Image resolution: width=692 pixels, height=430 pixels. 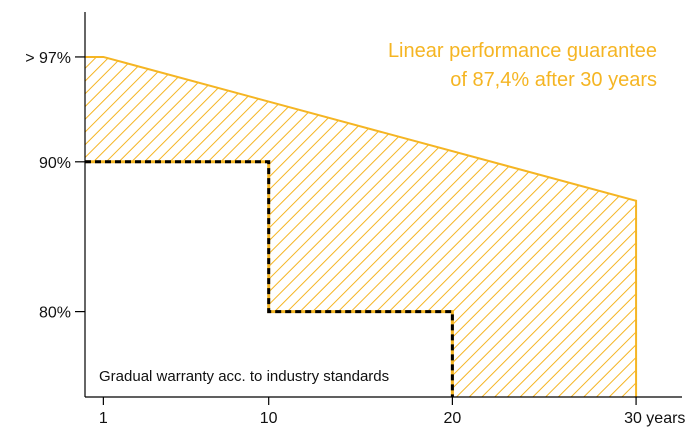 What do you see at coordinates (103, 418) in the screenshot?
I see `x-tick-label: 1` at bounding box center [103, 418].